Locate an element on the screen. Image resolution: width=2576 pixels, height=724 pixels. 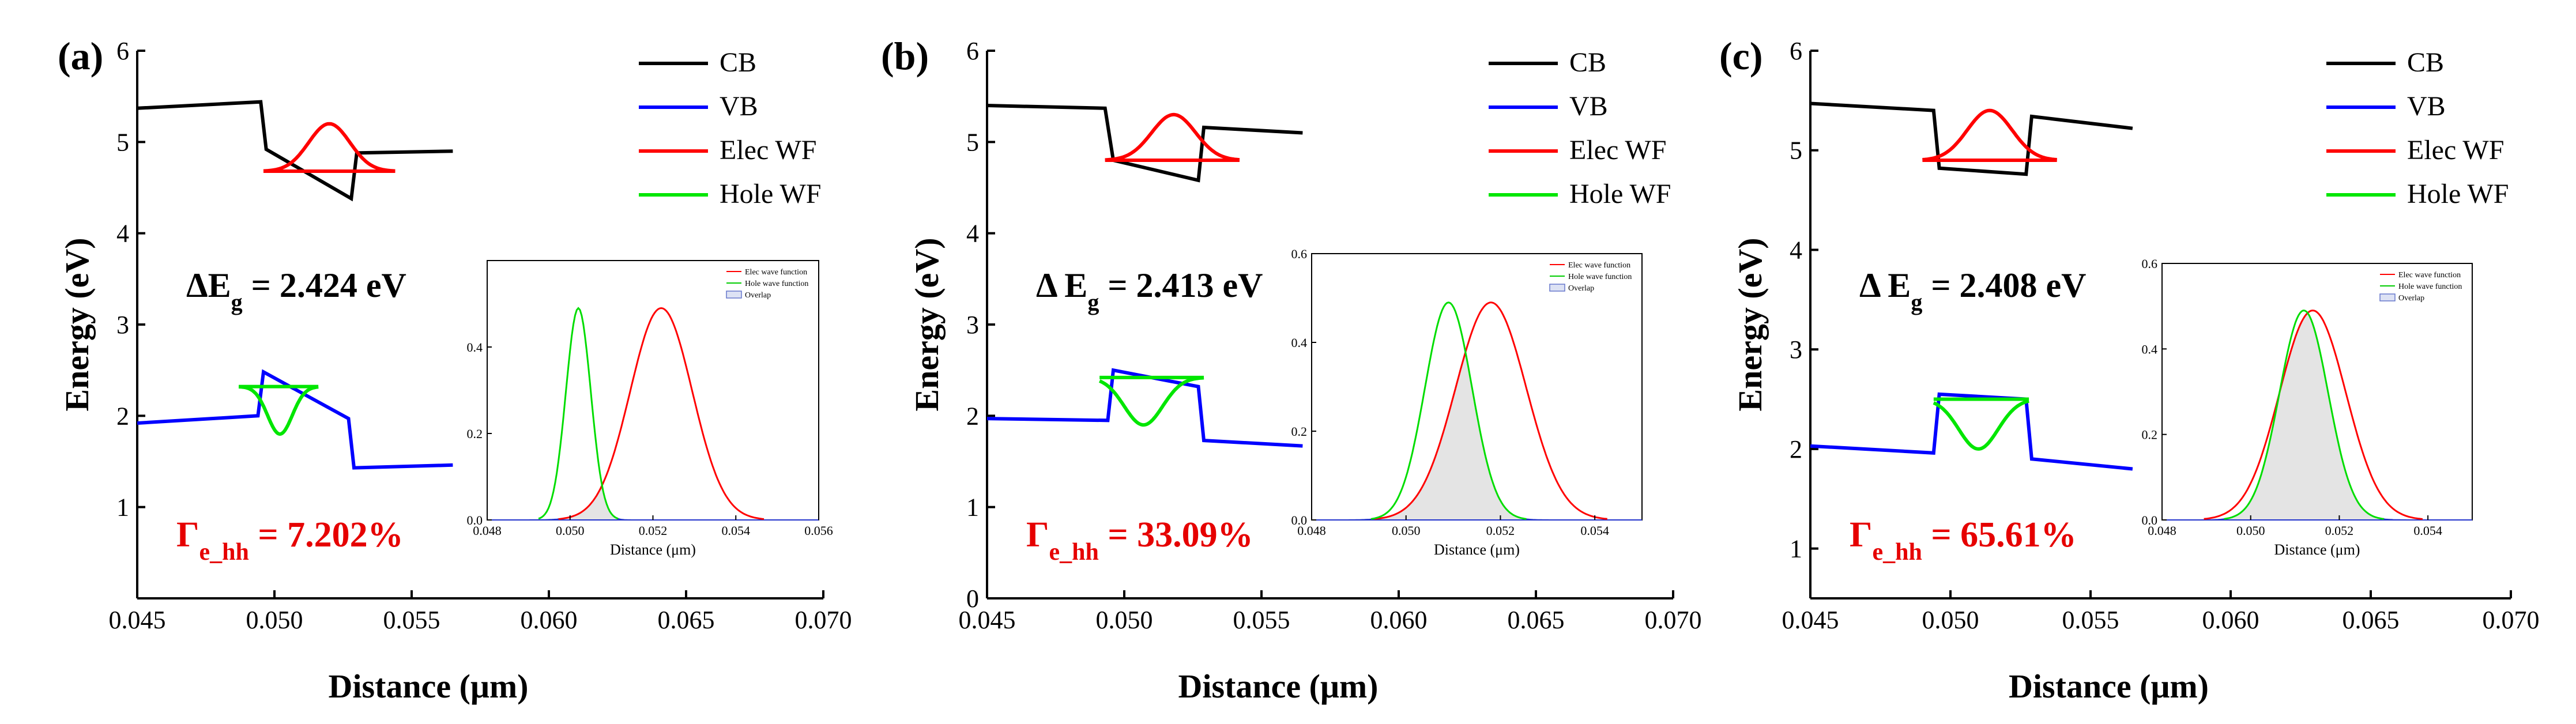
x-tick-label: 0.055 is located at coordinates (1261, 620).